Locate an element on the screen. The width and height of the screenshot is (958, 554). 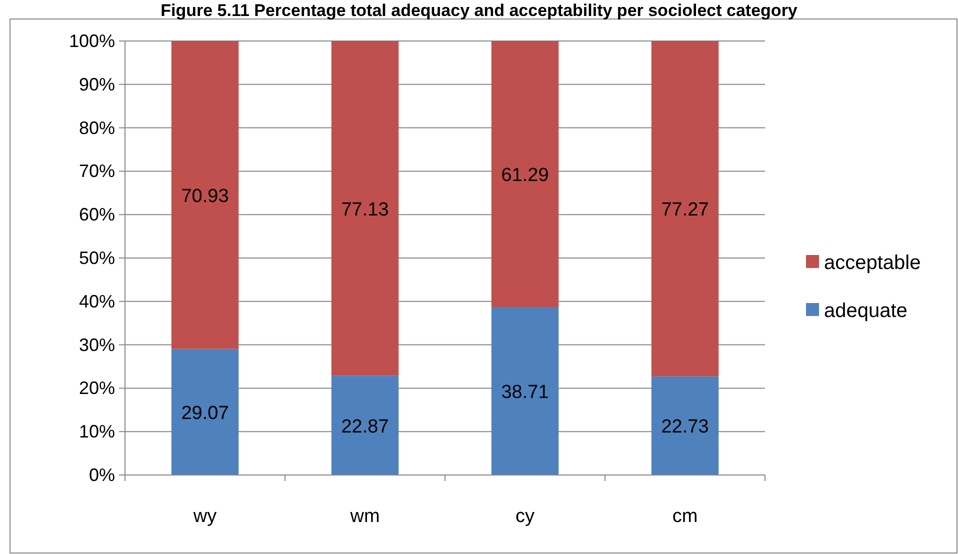
data-label: 38.71 is located at coordinates (525, 392).